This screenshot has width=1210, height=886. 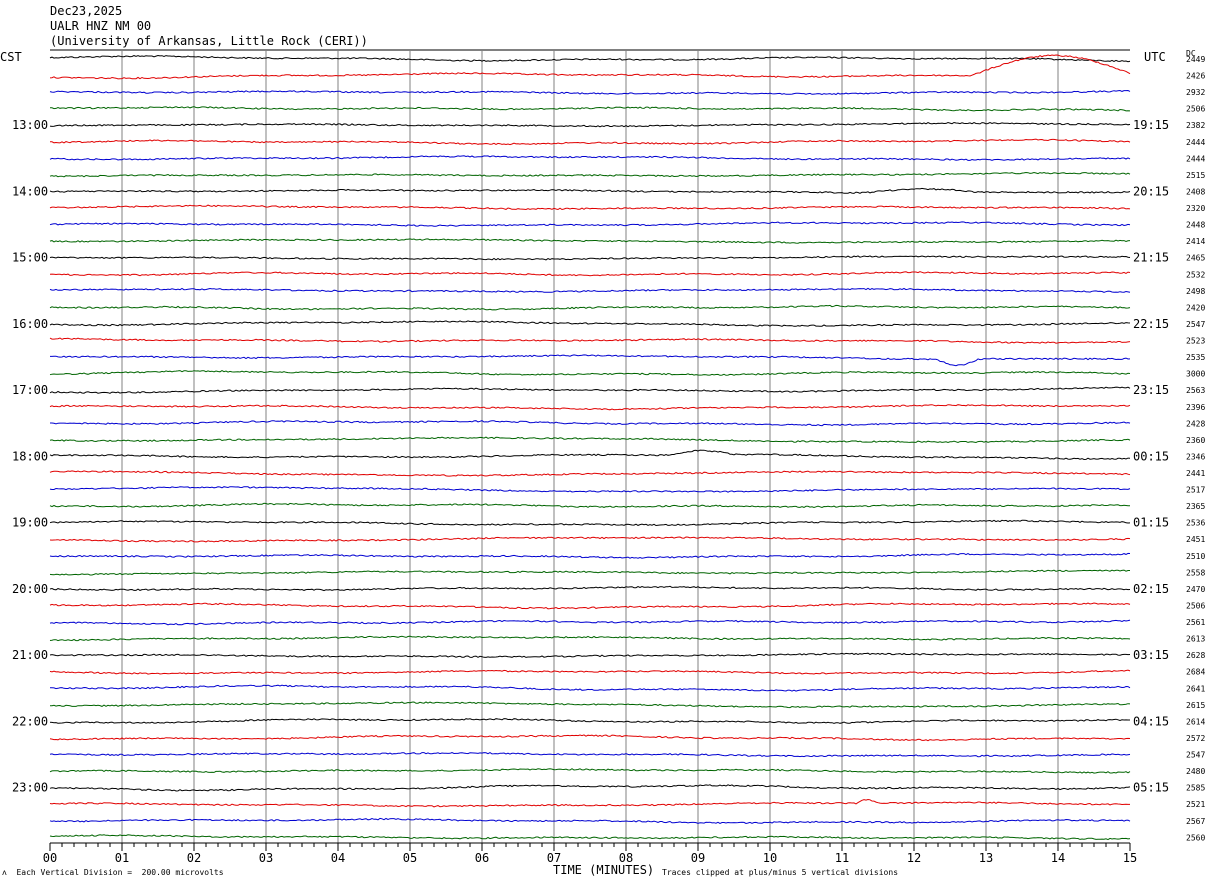 I want to click on utc-hour-label: 21:15, so click(x=1151, y=258).